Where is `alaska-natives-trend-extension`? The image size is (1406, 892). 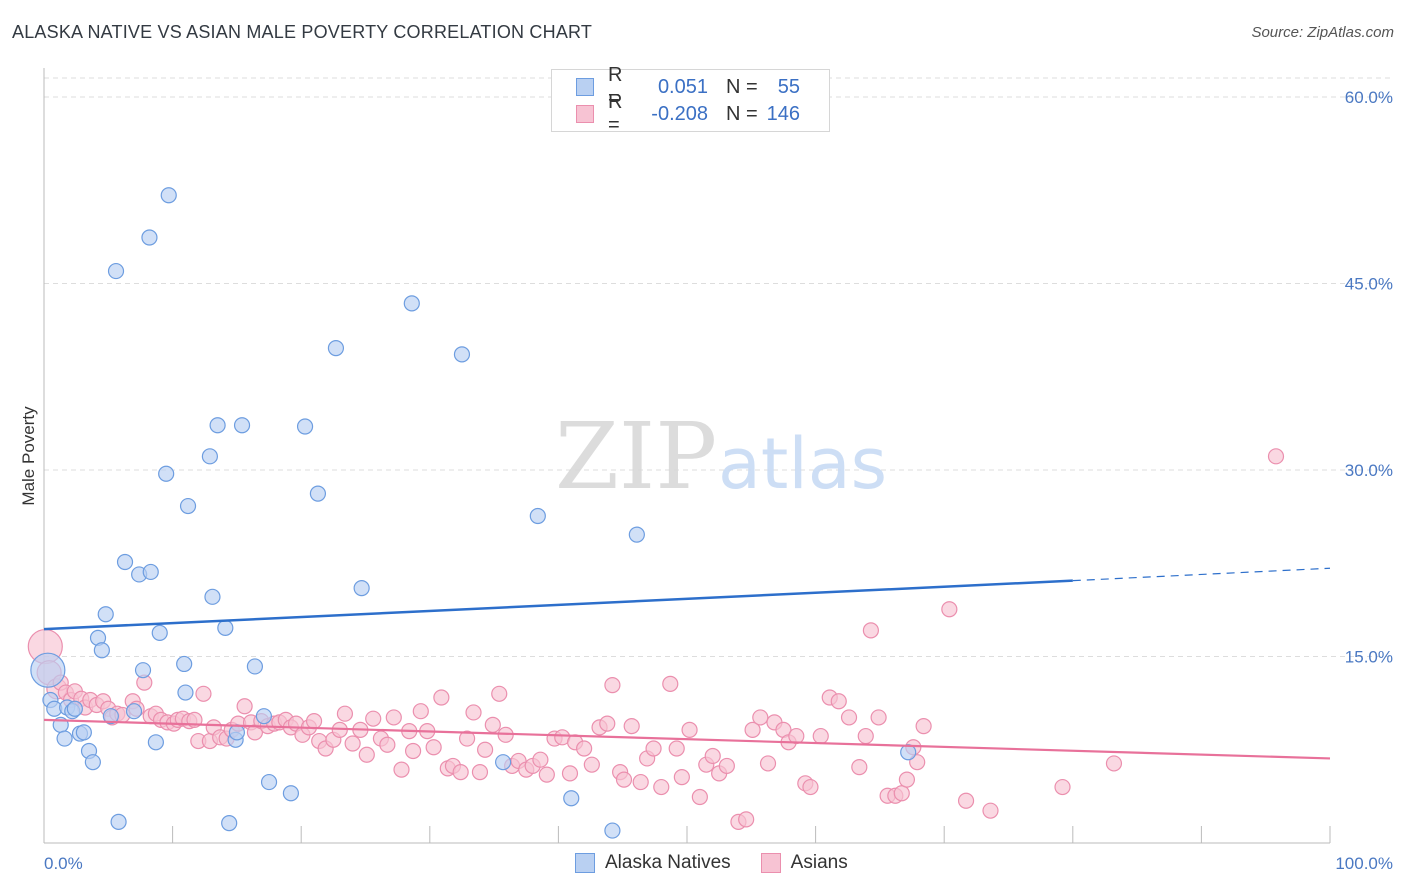 alaska-natives-trend-extension is located at coordinates (1201, 574).